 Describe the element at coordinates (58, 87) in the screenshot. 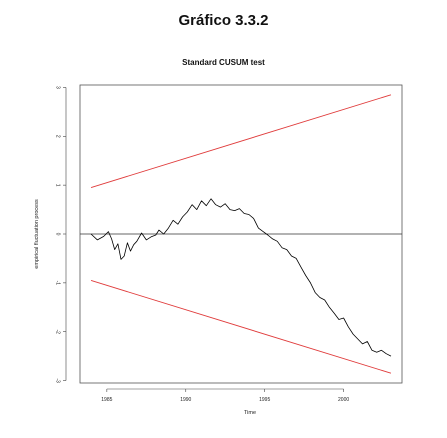

I see `y-tick-label: 3` at that location.